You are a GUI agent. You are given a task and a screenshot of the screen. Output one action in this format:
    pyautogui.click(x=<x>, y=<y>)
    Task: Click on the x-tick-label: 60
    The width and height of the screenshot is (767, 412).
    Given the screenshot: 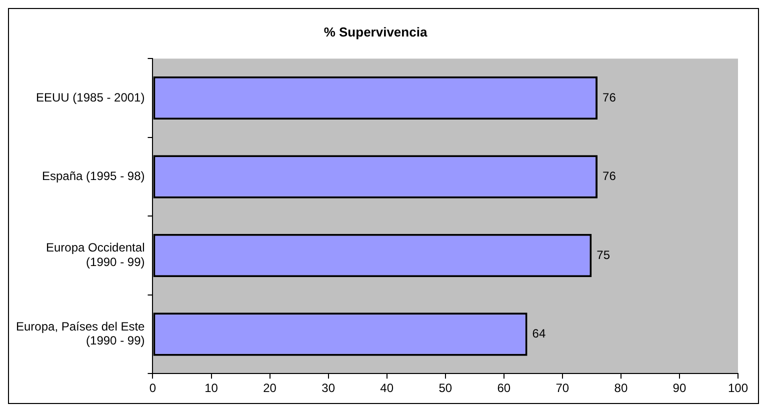 What is the action you would take?
    pyautogui.click(x=504, y=388)
    